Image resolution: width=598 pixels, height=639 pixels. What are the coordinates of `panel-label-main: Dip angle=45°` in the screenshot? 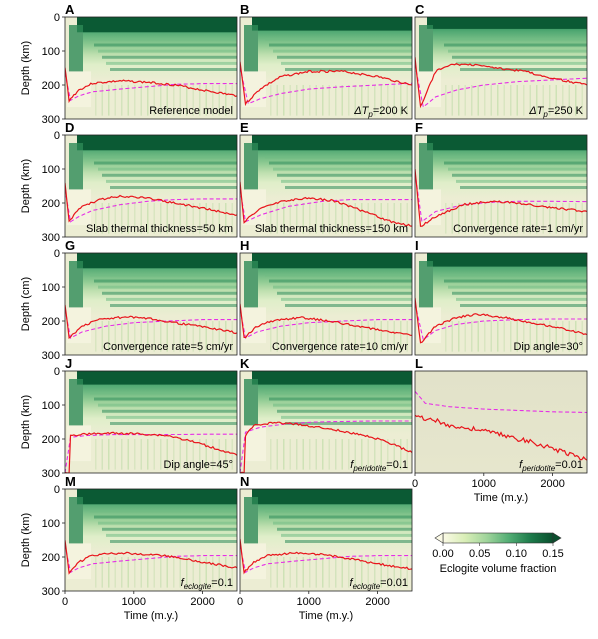 It's located at (198, 465).